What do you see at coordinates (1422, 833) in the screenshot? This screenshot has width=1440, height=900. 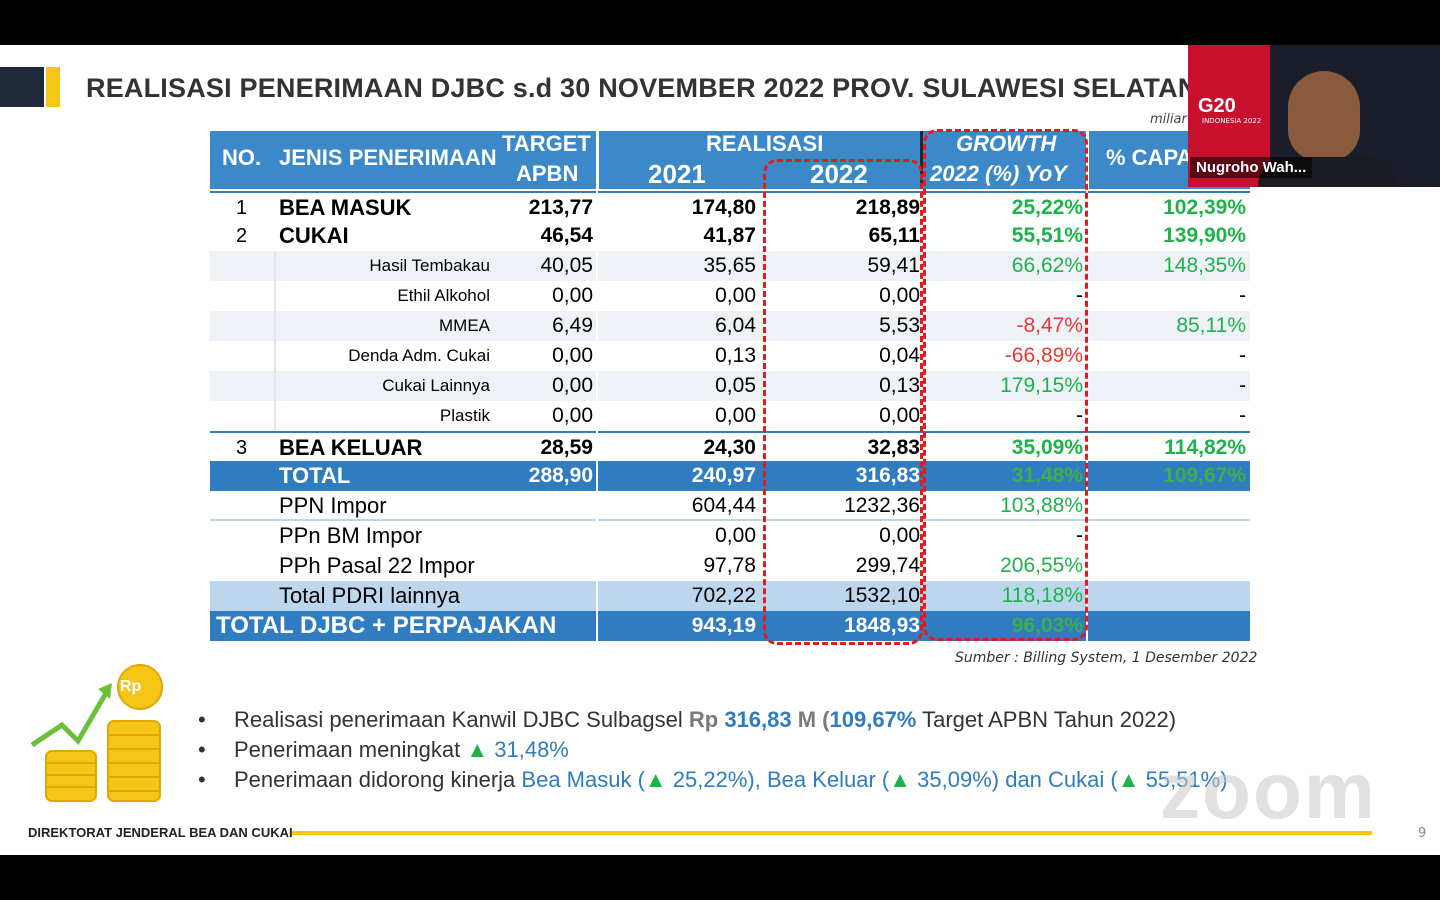 I see `page-number: 9` at bounding box center [1422, 833].